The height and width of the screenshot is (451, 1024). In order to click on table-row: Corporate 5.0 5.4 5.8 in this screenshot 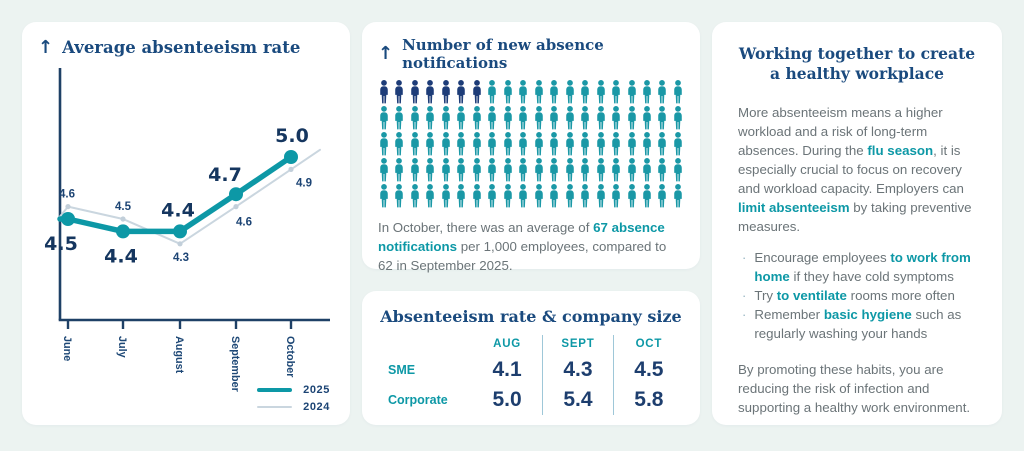, I will do `click(531, 400)`.